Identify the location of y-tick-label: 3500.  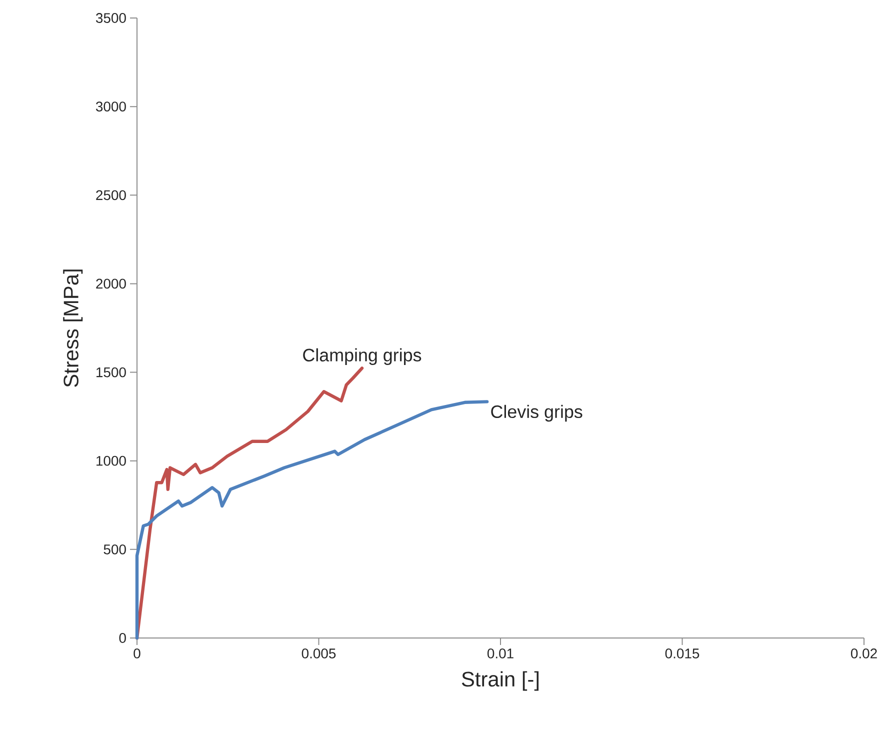
(111, 18).